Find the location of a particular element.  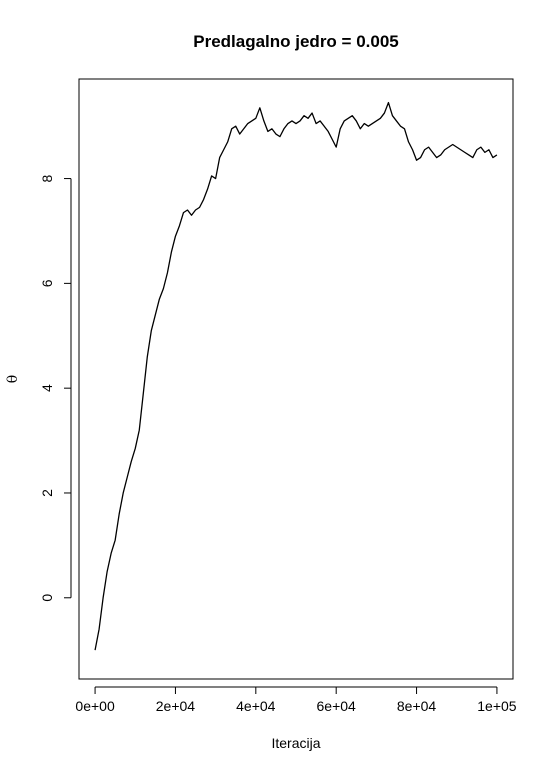

x-axis-label: Iteracija is located at coordinates (295, 743).